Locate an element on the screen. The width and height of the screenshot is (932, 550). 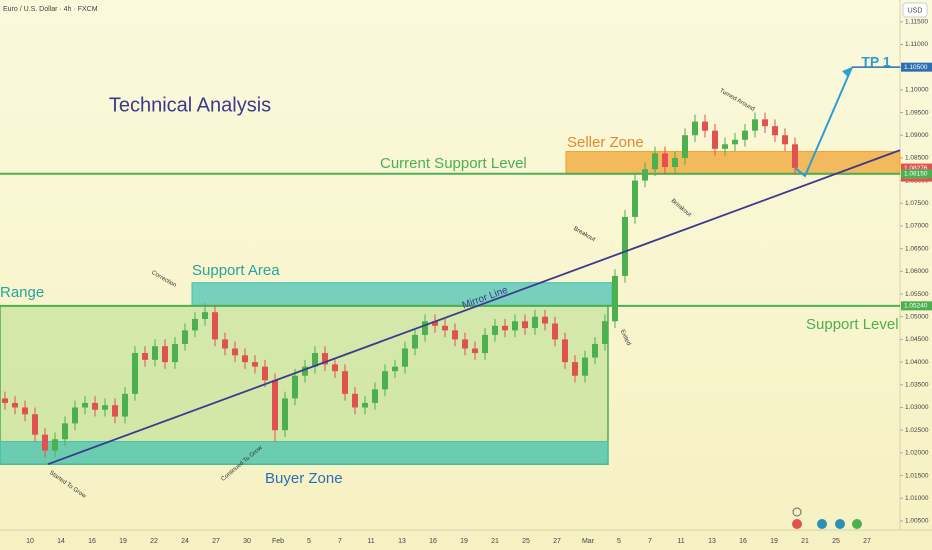
y-tick-label: 1.08500 is located at coordinates (917, 158).